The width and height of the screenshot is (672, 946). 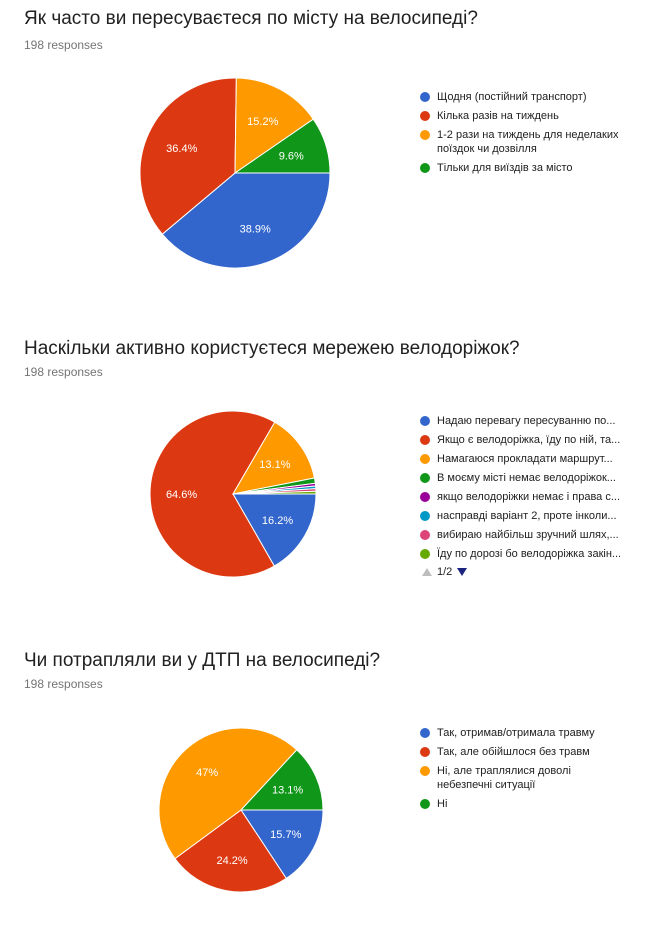 I want to click on page-indicator: 1/2, so click(x=445, y=572).